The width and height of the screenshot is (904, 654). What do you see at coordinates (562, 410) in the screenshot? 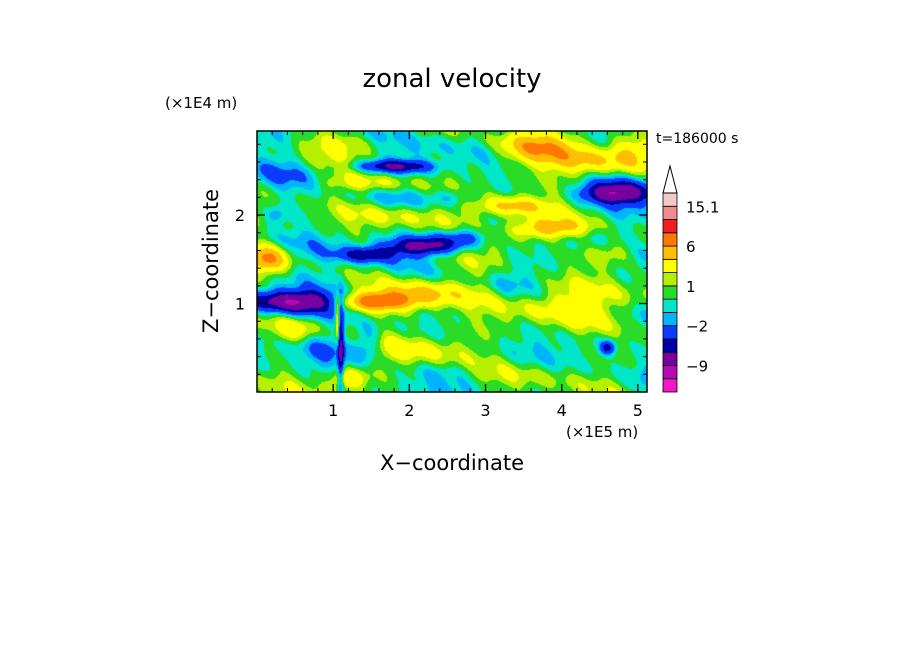
I see `x-tick-label-3: 4` at bounding box center [562, 410].